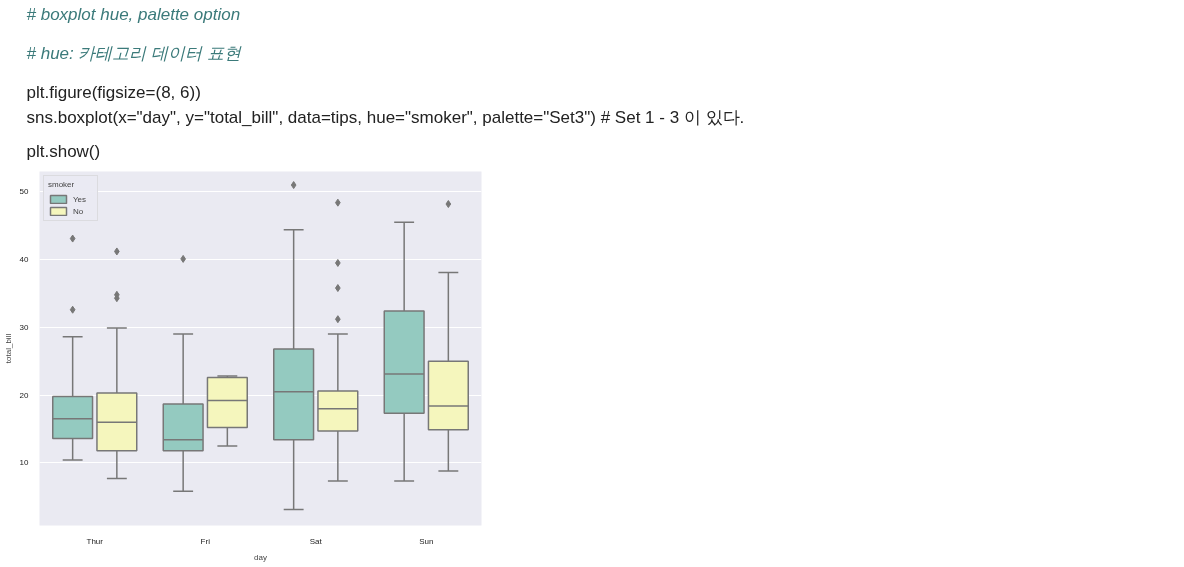 Image resolution: width=1184 pixels, height=567 pixels. I want to click on text: # hue: 카테고리 데이터 표현, so click(134, 53).